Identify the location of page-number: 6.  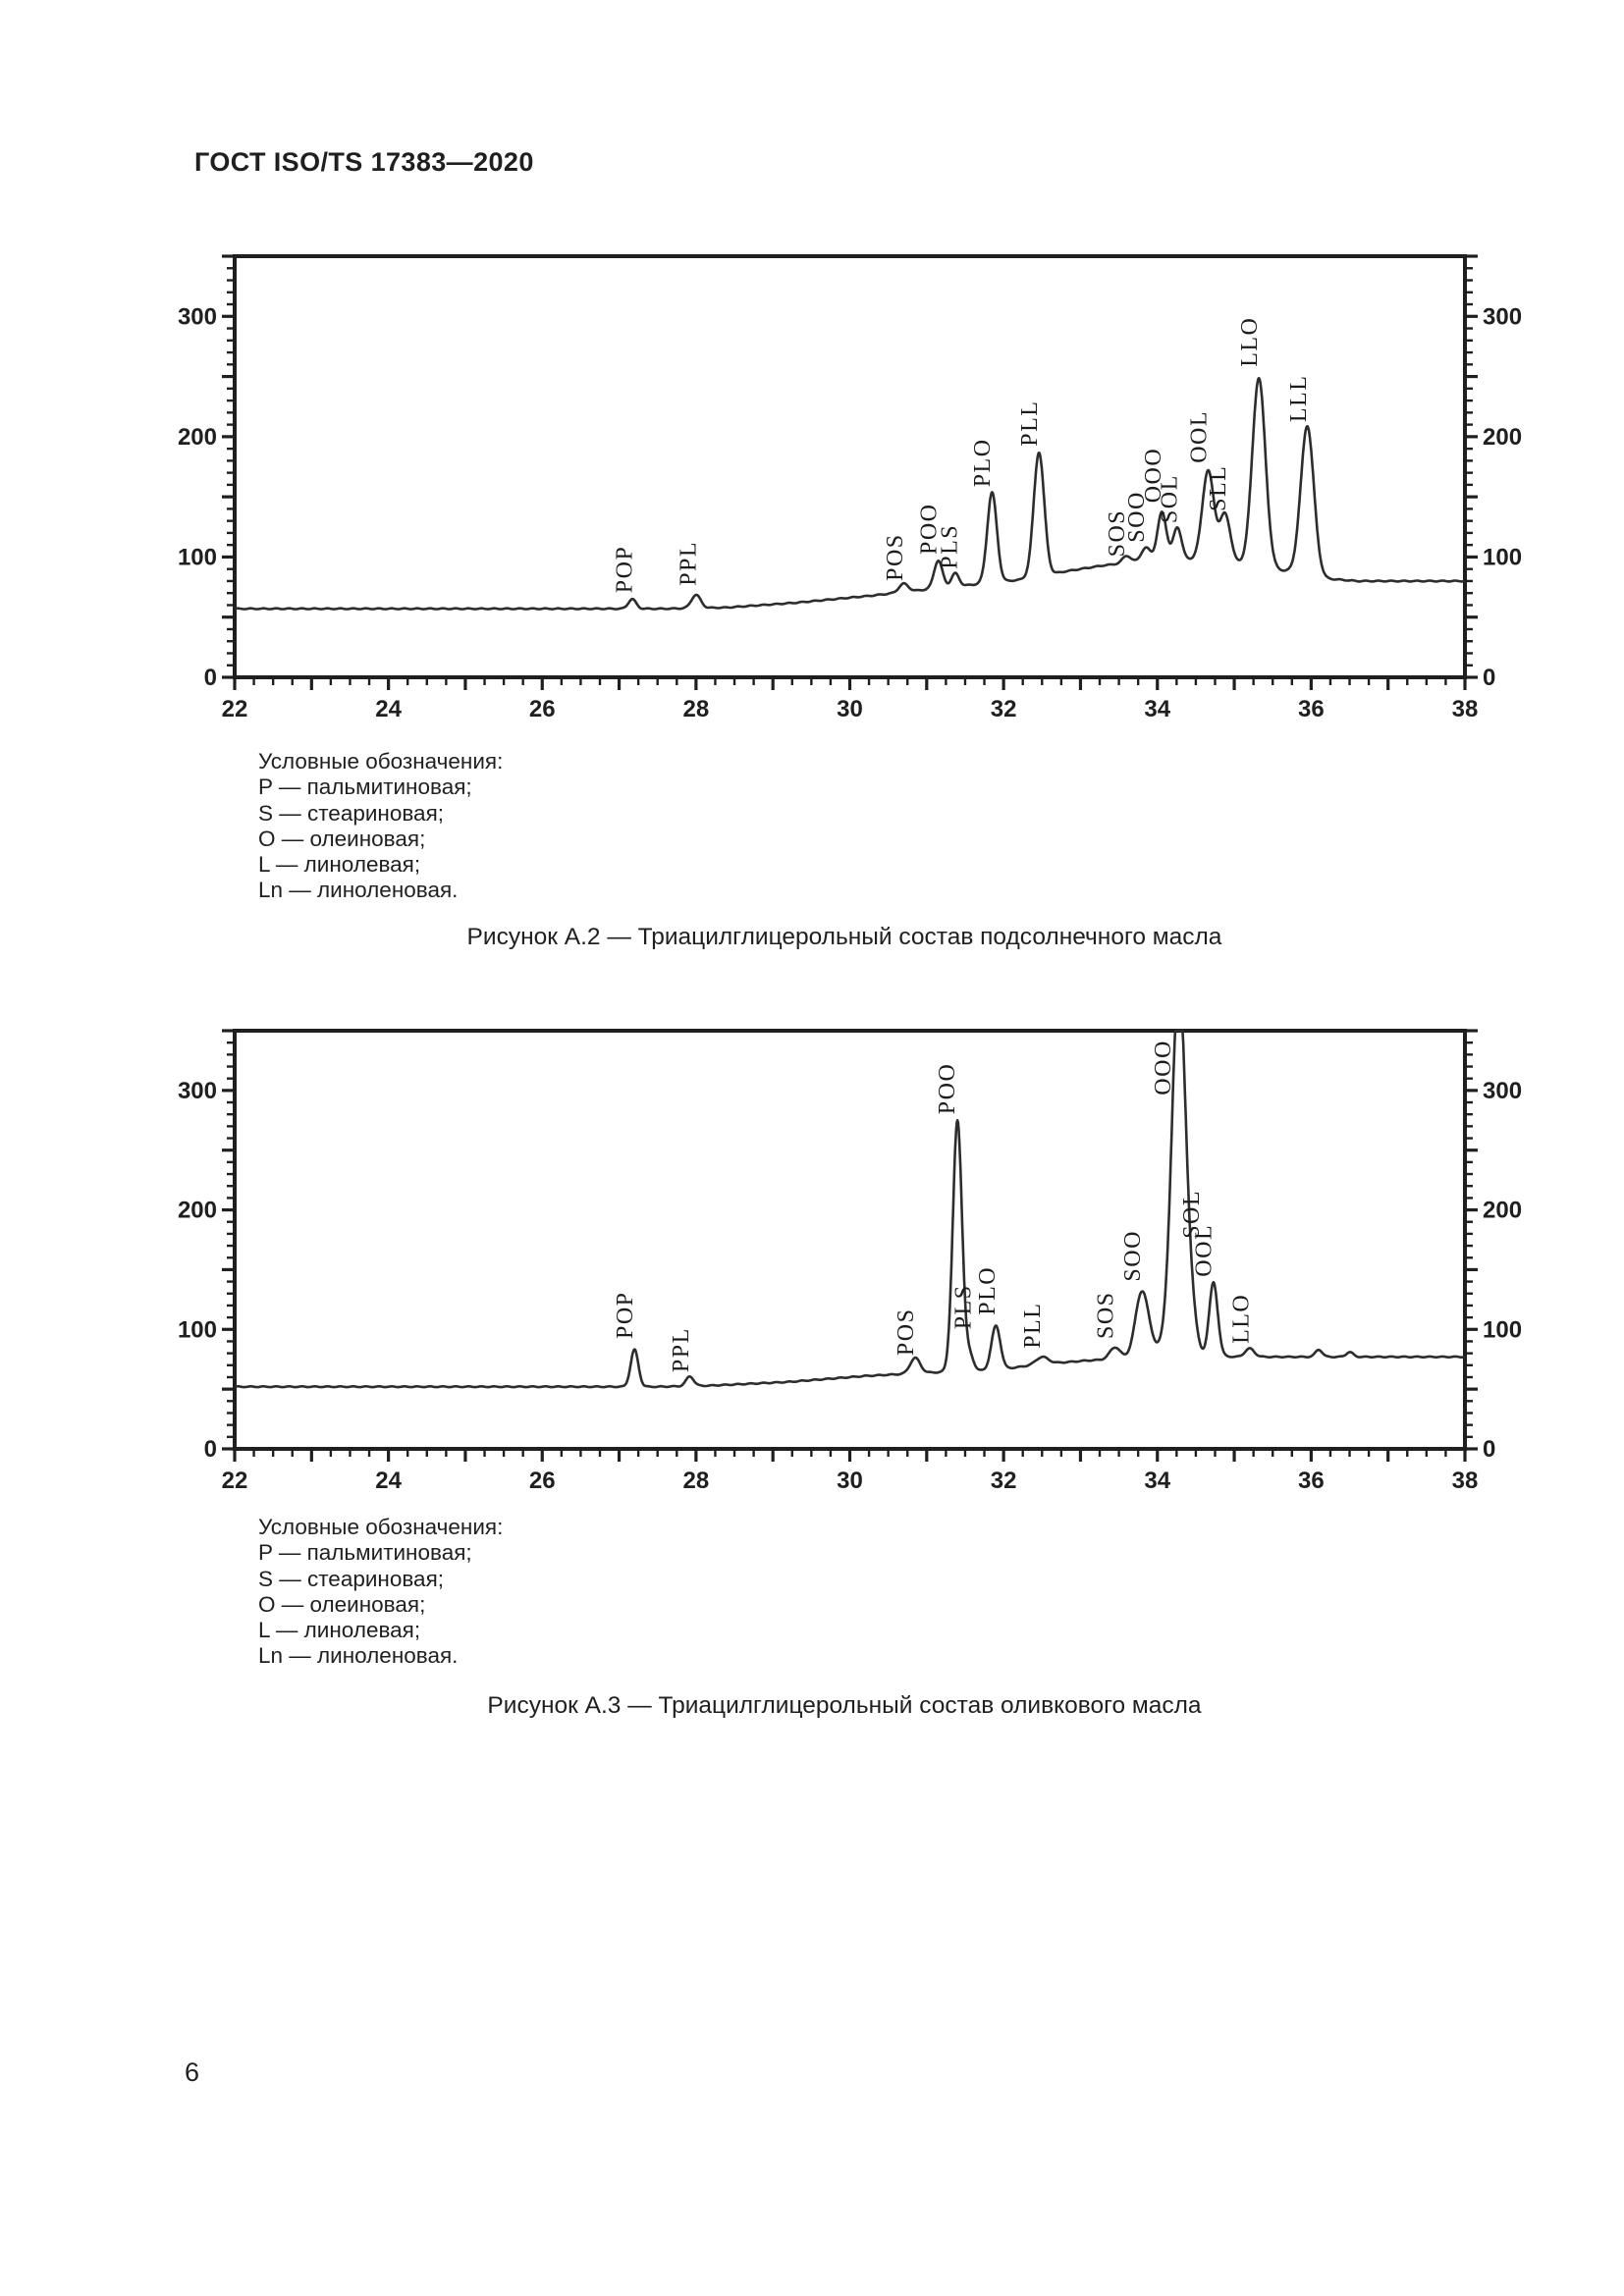
(192, 2072).